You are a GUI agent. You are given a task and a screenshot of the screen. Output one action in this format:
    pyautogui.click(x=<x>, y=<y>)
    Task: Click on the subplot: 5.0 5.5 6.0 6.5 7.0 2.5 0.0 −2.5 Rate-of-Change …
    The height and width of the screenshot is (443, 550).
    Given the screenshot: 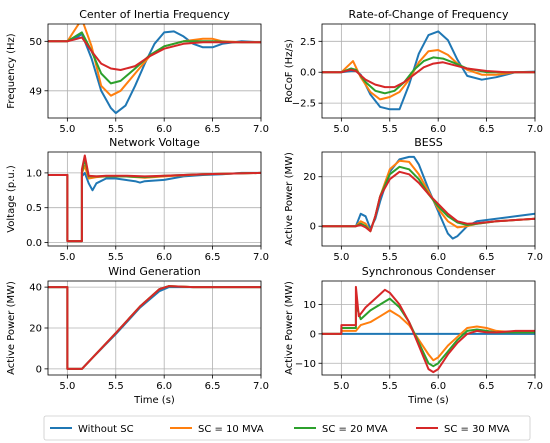 What is the action you would take?
    pyautogui.click(x=413, y=71)
    